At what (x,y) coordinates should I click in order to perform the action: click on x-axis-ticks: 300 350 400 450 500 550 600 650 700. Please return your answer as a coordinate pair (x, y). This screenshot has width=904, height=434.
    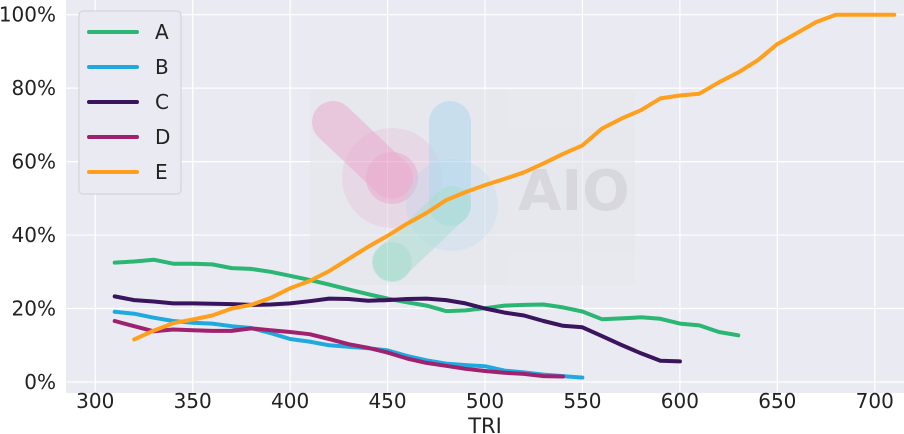
    Looking at the image, I should click on (485, 401).